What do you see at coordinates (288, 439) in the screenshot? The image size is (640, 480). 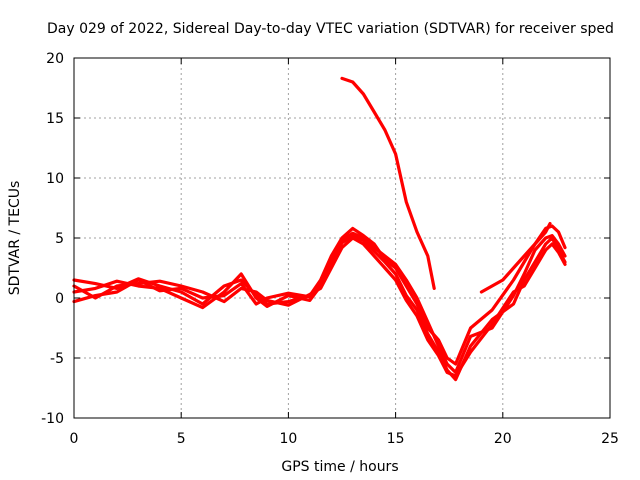 I see `x-tick-label: 10` at bounding box center [288, 439].